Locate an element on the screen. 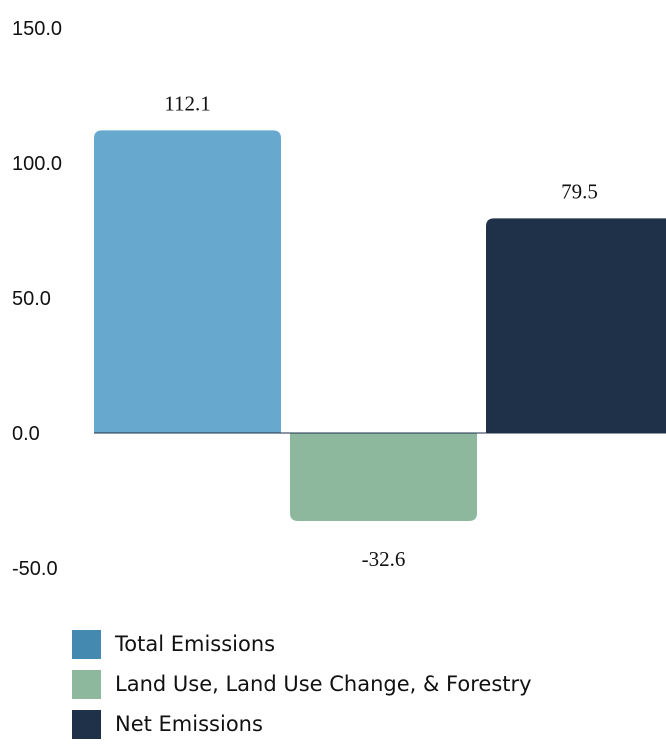 The image size is (666, 744). y-tick-label: -50.0 is located at coordinates (35, 569).